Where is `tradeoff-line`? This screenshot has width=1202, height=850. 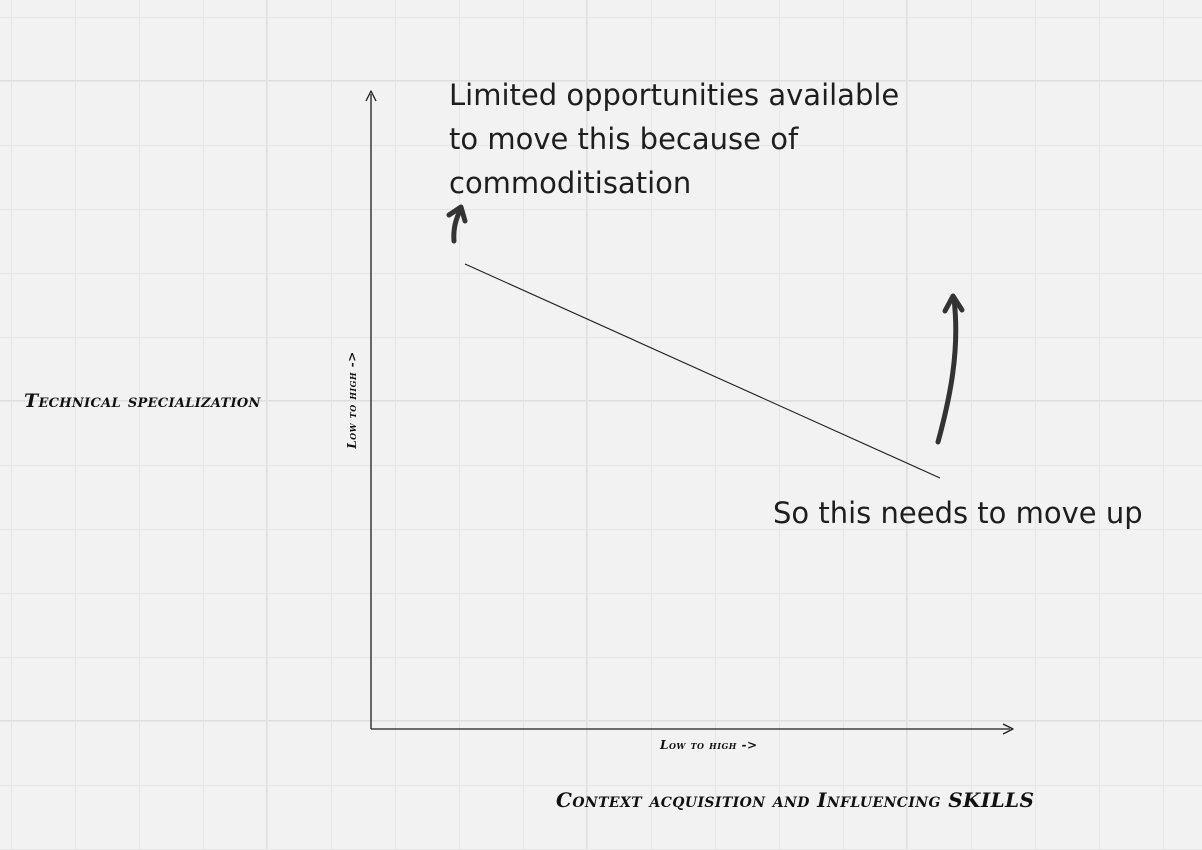
tradeoff-line is located at coordinates (702, 371).